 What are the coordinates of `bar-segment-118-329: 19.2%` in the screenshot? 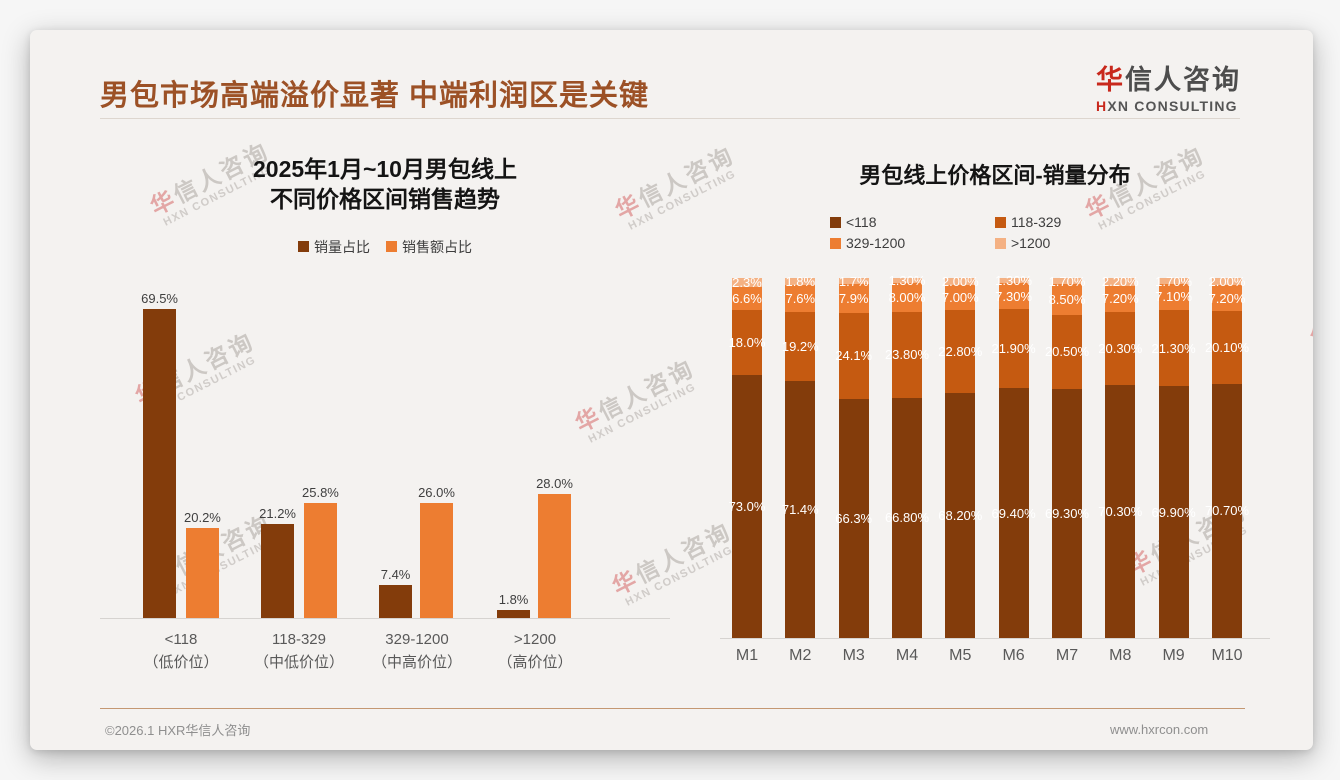 It's located at (800, 346).